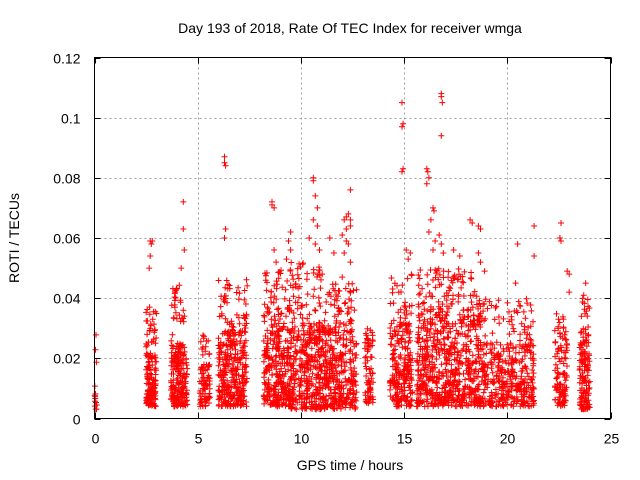 This screenshot has width=640, height=480. Describe the element at coordinates (71, 119) in the screenshot. I see `y-tick-label: 0.1` at that location.